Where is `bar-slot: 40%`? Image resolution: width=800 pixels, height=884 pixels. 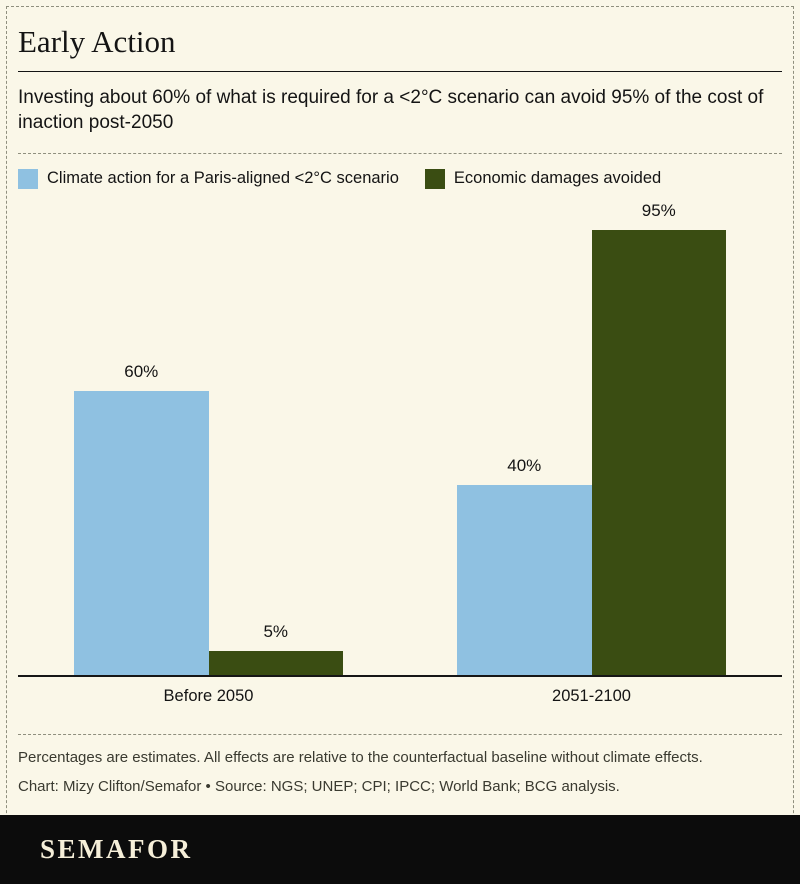 bar-slot: 40% is located at coordinates (524, 438).